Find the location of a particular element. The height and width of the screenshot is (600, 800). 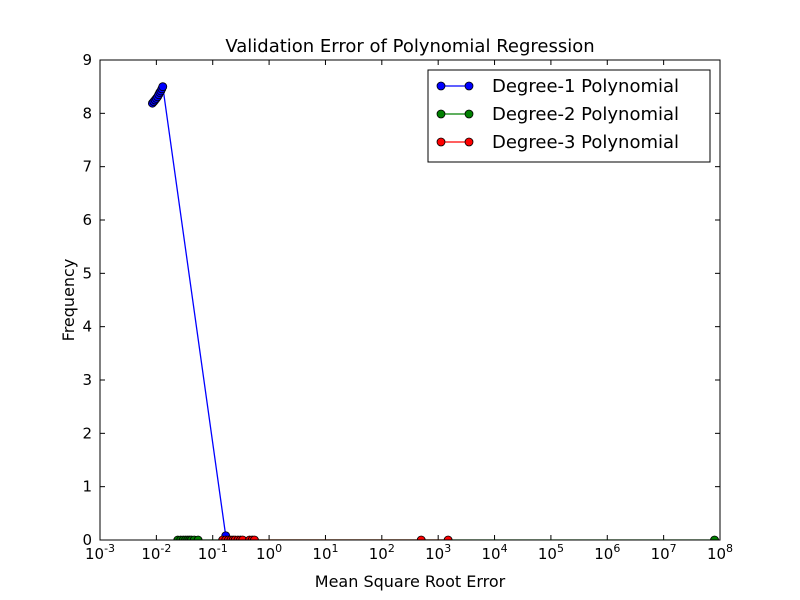

legend-label: Degree-1 Polynomial is located at coordinates (585, 86).